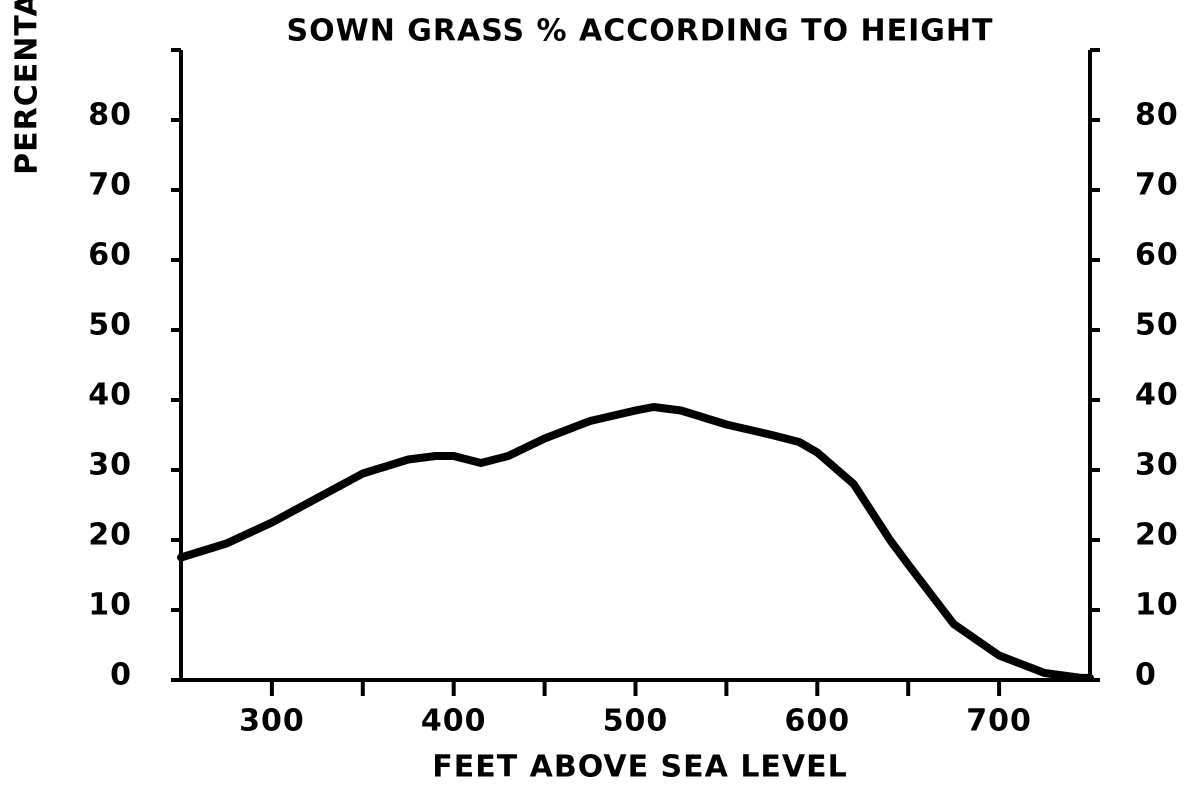 This screenshot has height=805, width=1190. Describe the element at coordinates (1146, 675) in the screenshot. I see `y2-tick-label: 0` at that location.